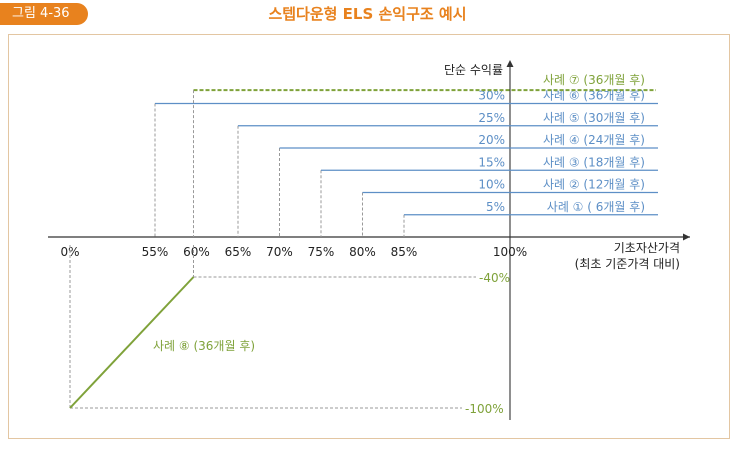  I want to click on case7-label: 사례 ⑦ (36개월 후), so click(594, 80).